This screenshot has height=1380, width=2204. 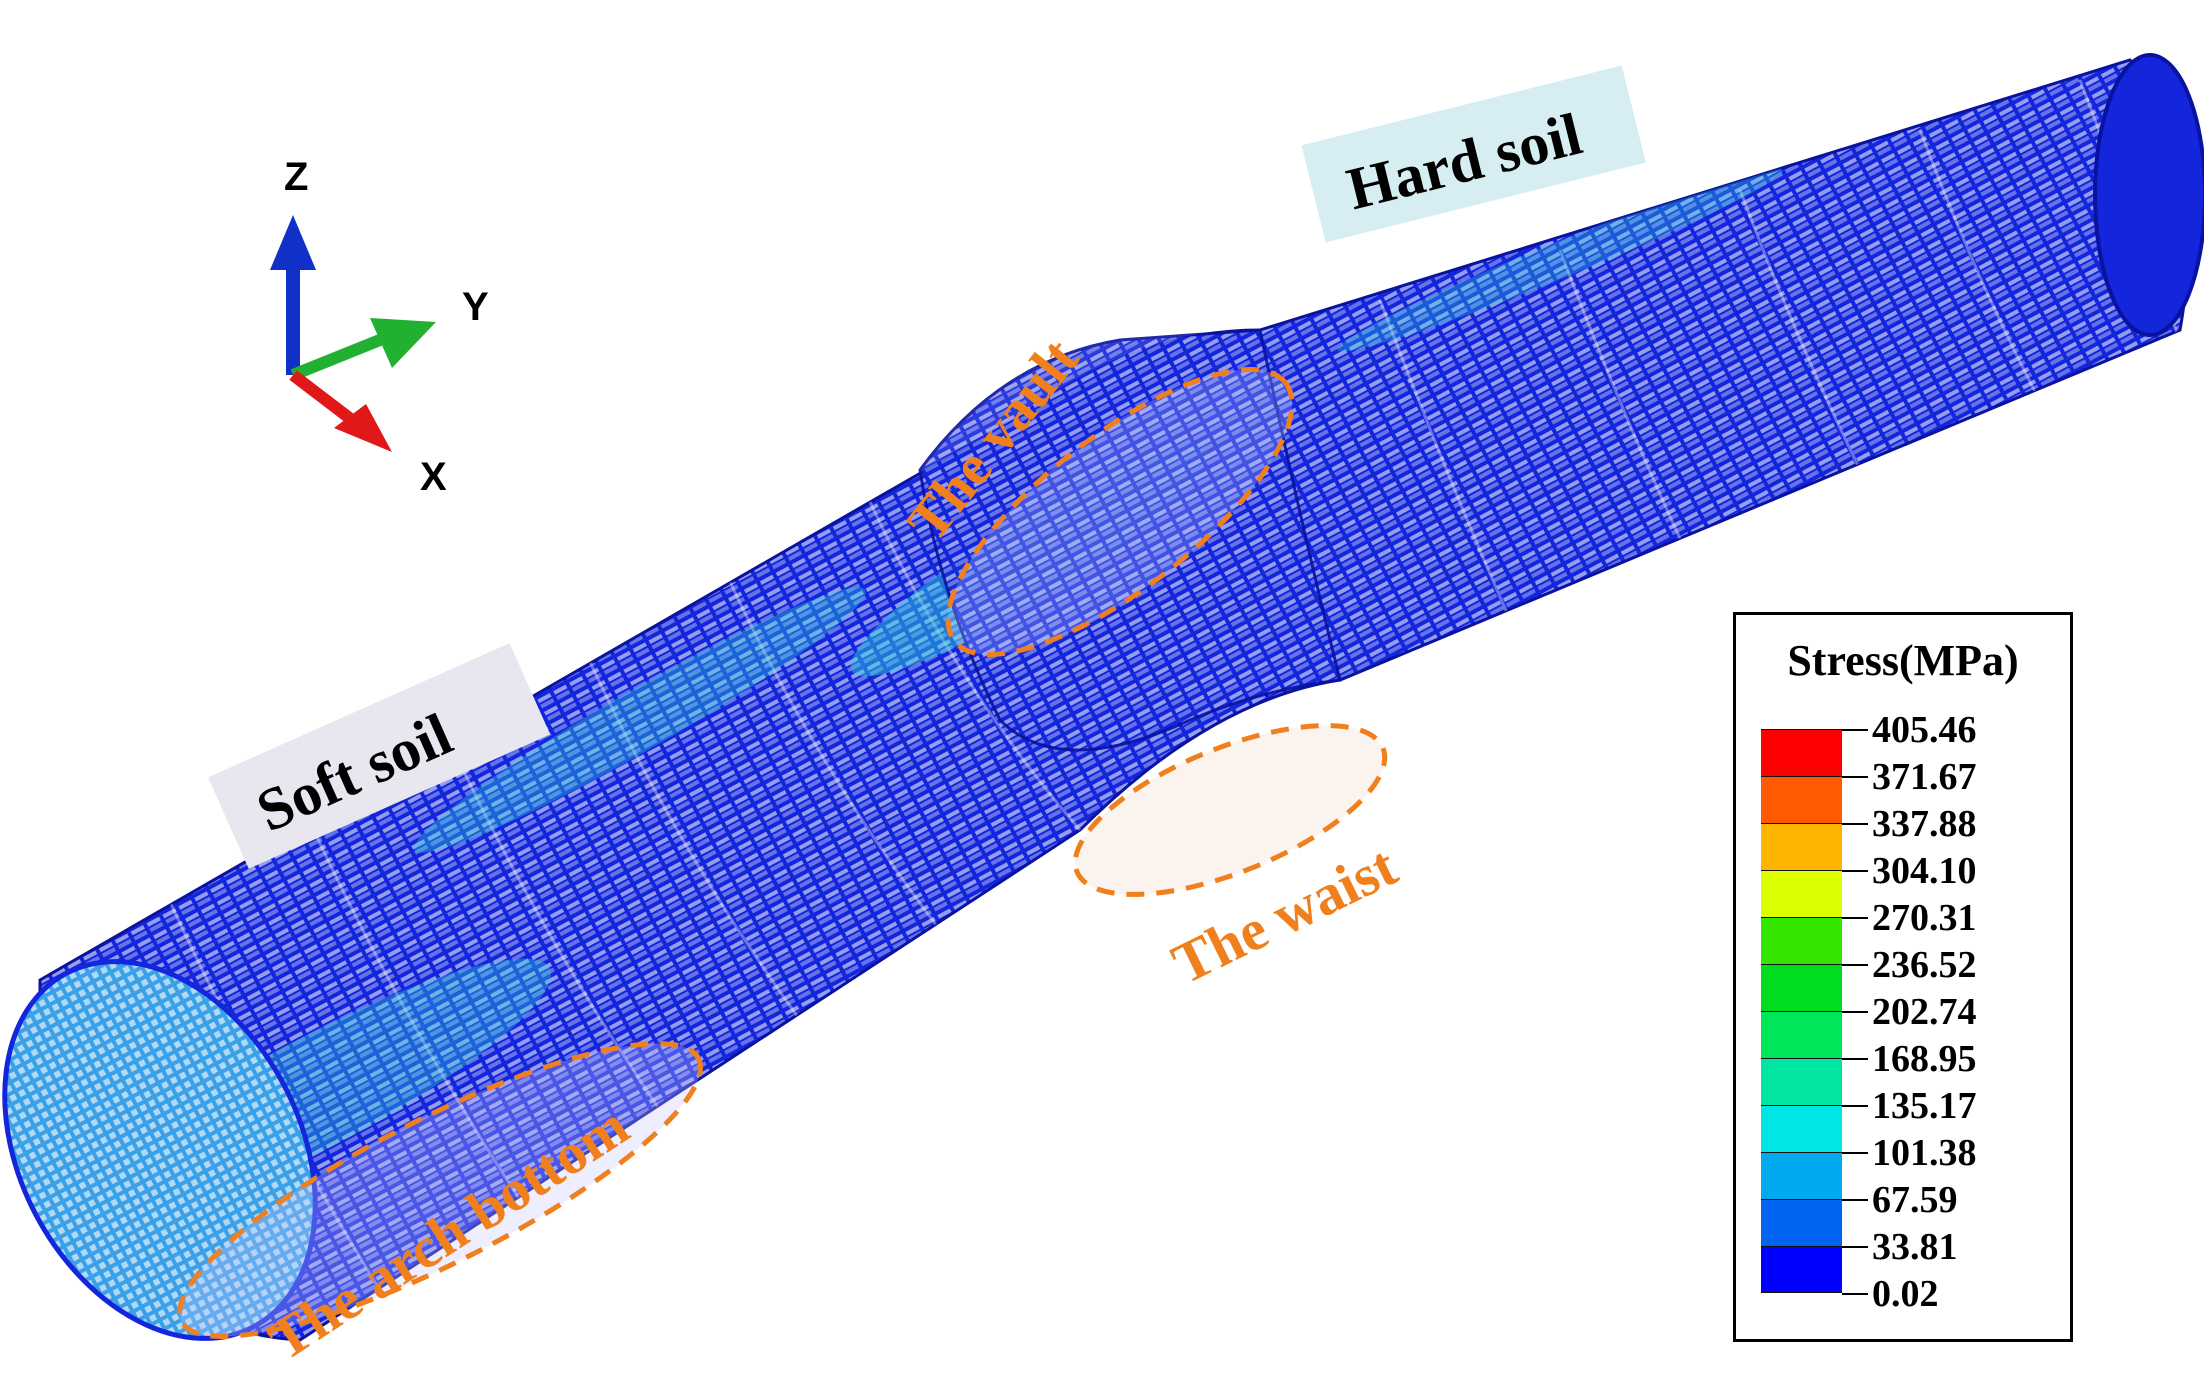 What do you see at coordinates (296, 177) in the screenshot?
I see `axis-z-label: Z` at bounding box center [296, 177].